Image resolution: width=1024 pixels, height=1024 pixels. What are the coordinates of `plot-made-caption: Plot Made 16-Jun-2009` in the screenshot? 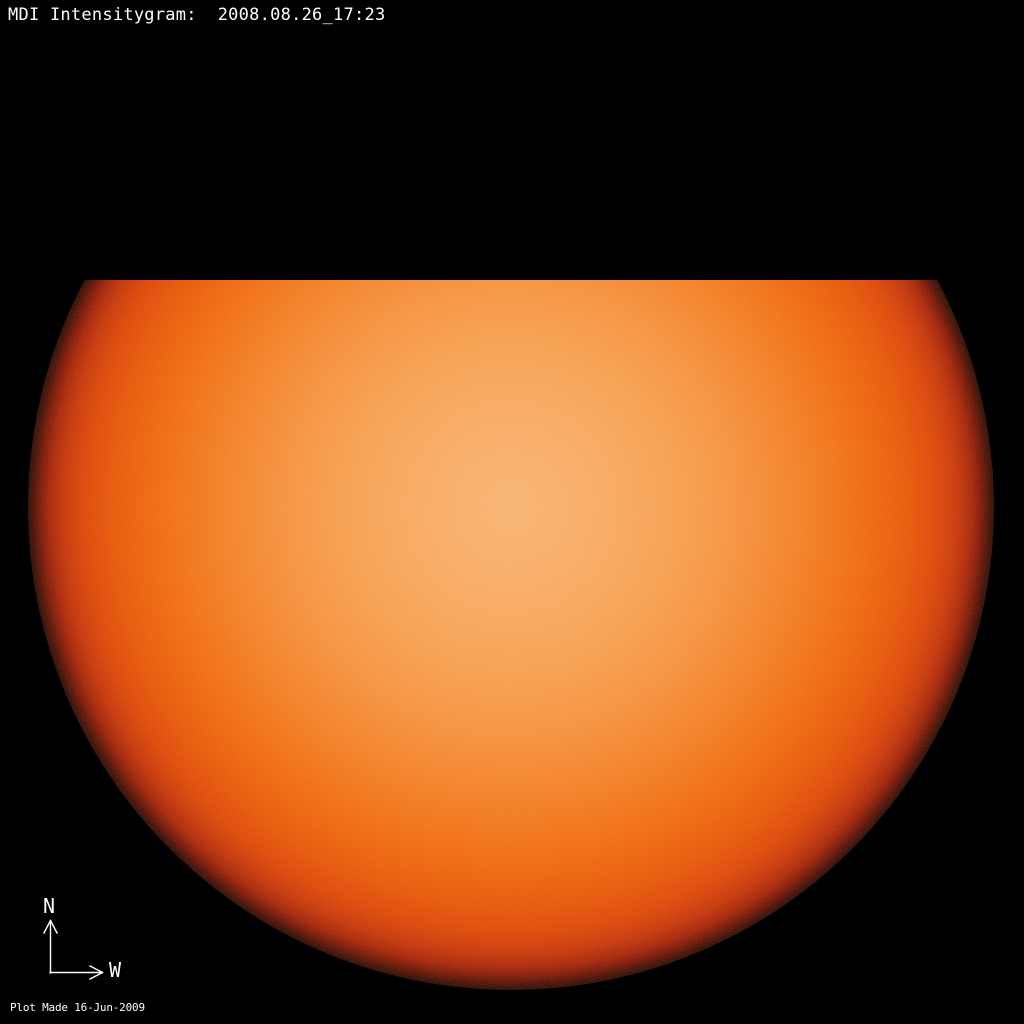 It's located at (77, 1007).